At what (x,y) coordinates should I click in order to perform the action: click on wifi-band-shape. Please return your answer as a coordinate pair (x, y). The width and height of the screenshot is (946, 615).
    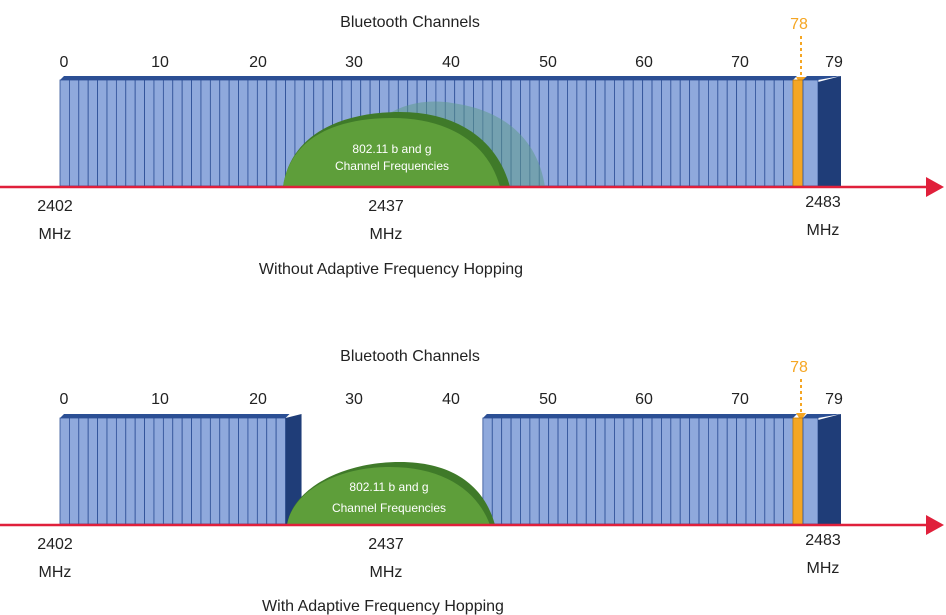
    Looking at the image, I should click on (388, 496).